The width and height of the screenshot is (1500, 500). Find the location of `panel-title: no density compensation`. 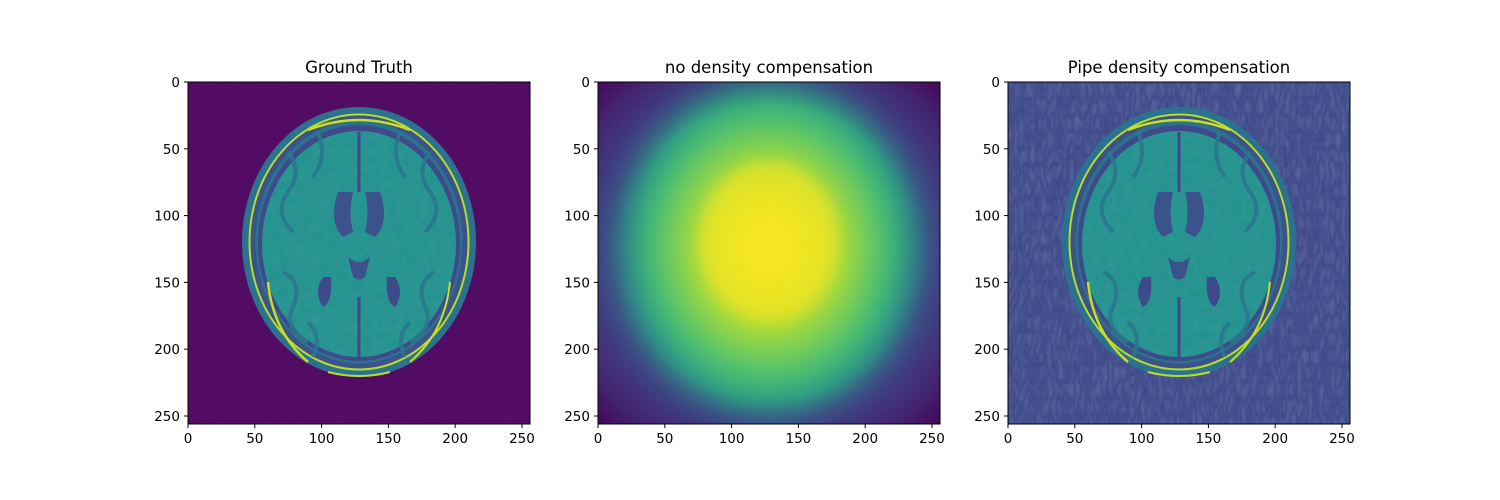

panel-title: no density compensation is located at coordinates (769, 67).